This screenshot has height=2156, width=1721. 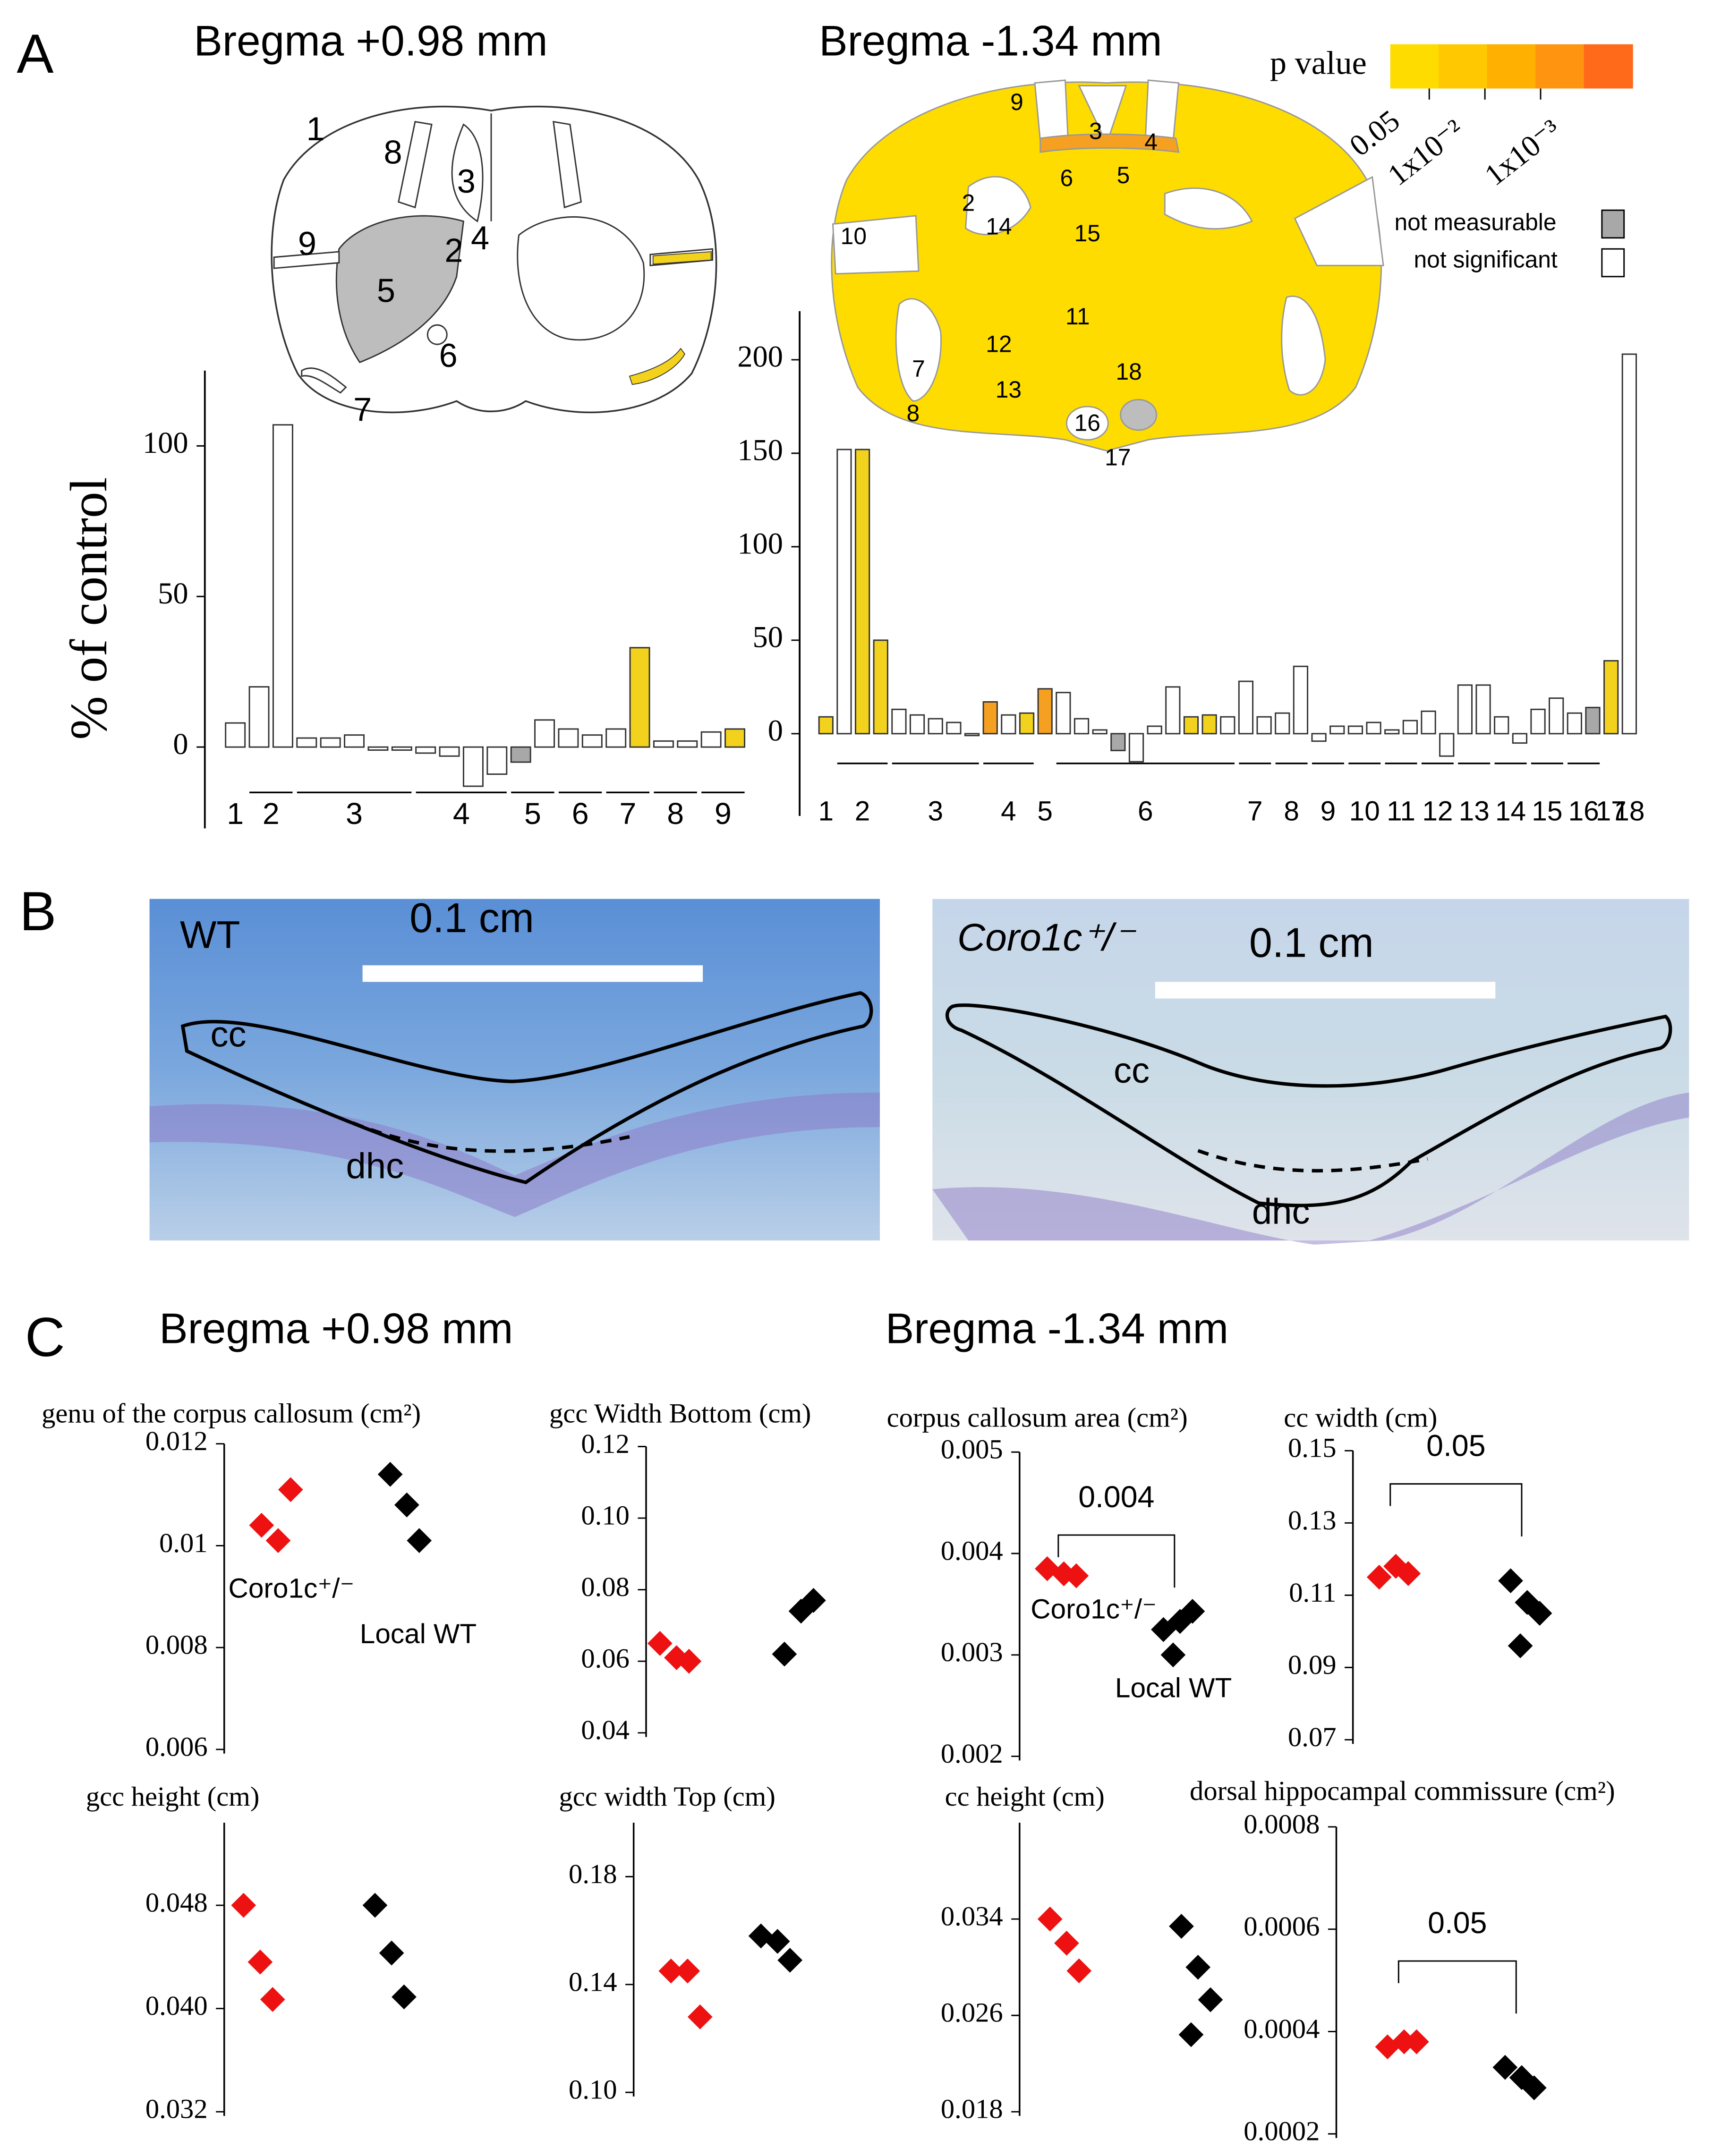 What do you see at coordinates (176, 1645) in the screenshot?
I see `y-tick-label: 0.008` at bounding box center [176, 1645].